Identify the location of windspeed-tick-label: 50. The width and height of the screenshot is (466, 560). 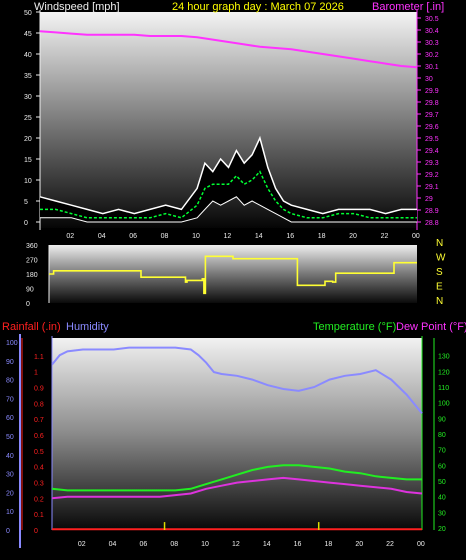
(28, 13).